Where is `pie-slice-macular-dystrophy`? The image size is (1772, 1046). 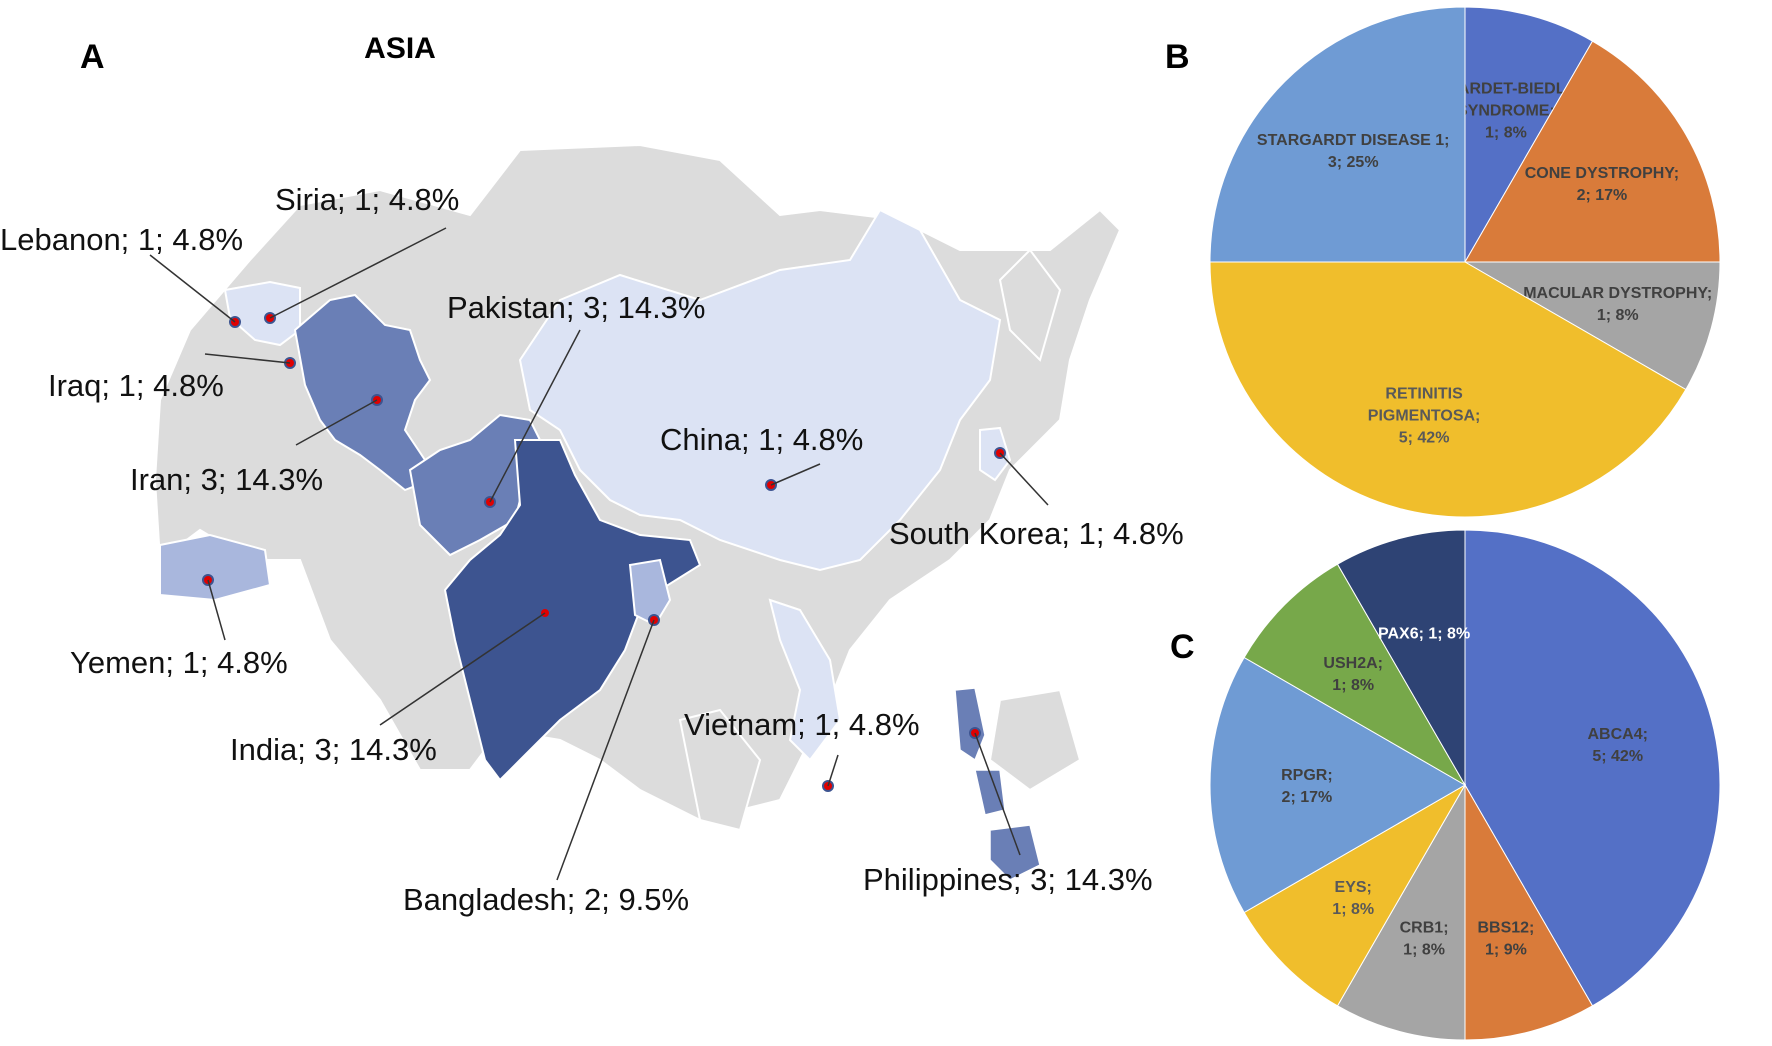
pie-slice-macular-dystrophy is located at coordinates (1592, 326).